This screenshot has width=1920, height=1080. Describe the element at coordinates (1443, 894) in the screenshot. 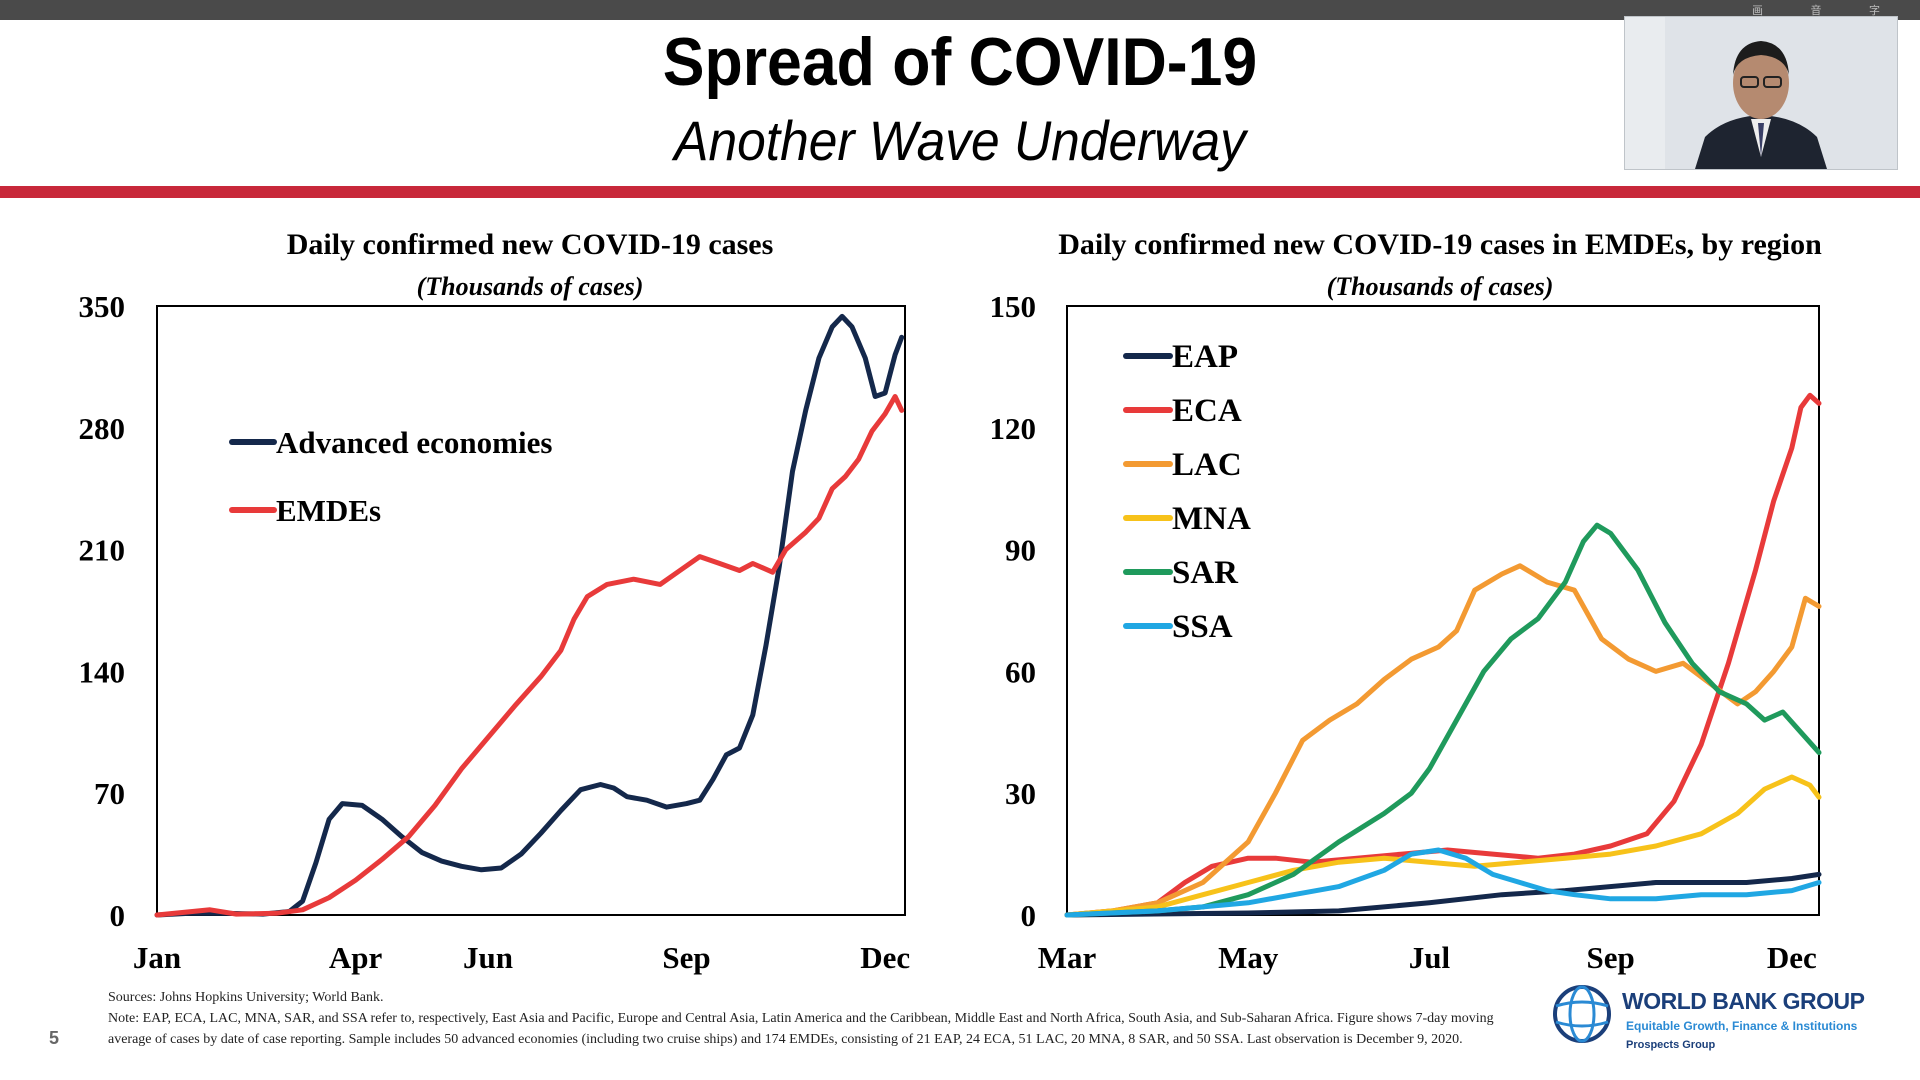

I see `series-line-eap` at that location.